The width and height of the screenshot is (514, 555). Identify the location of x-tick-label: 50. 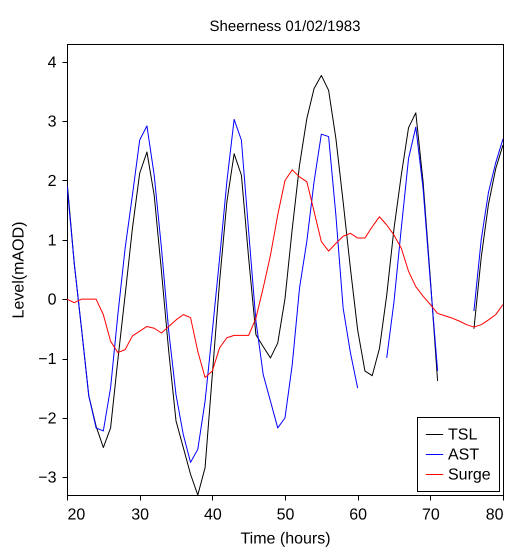
(285, 515).